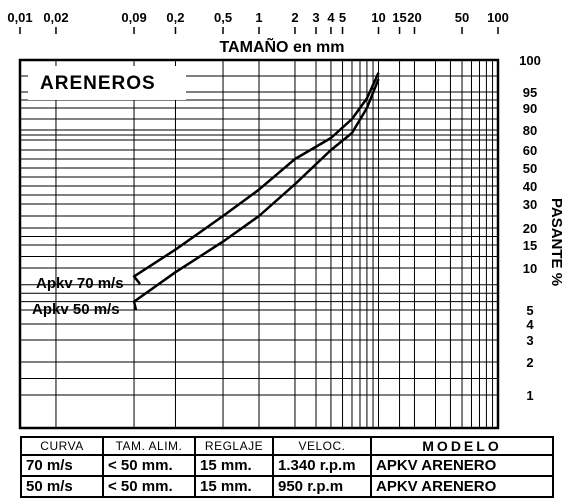 The height and width of the screenshot is (504, 577). Describe the element at coordinates (62, 446) in the screenshot. I see `header-curva: CURVA` at that location.